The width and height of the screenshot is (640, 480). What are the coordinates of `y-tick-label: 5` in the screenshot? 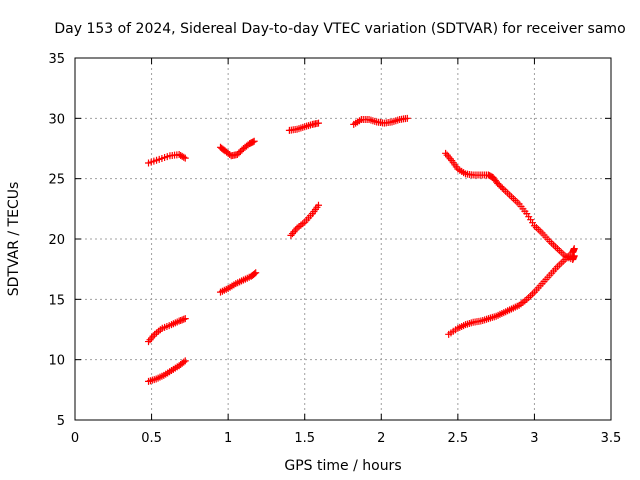 It's located at (61, 421).